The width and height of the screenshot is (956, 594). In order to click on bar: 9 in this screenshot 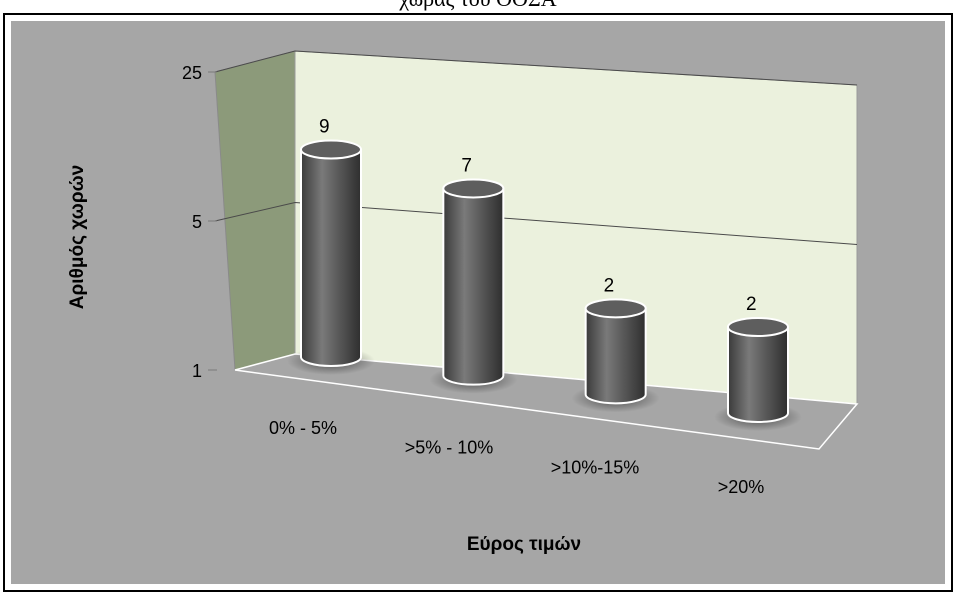, I will do `click(331, 246)`.